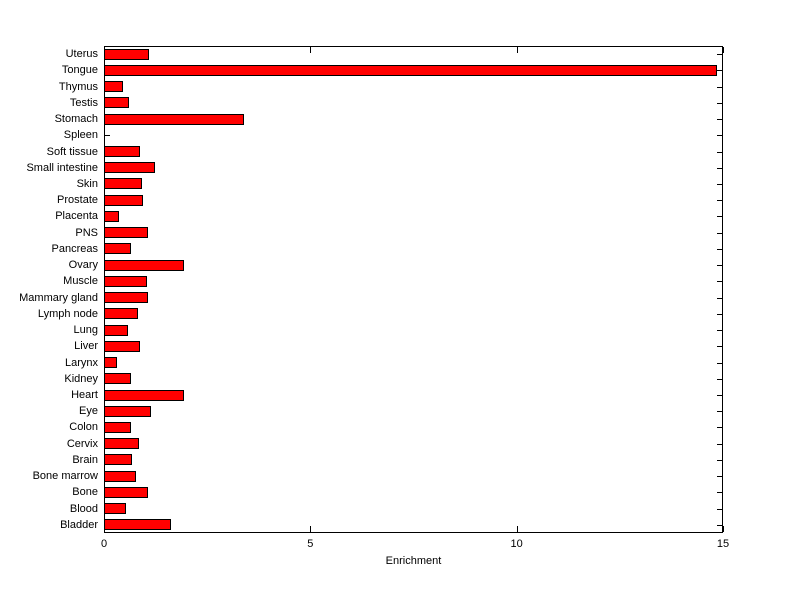  I want to click on y-tick-label-bladder: Bladder, so click(79, 525).